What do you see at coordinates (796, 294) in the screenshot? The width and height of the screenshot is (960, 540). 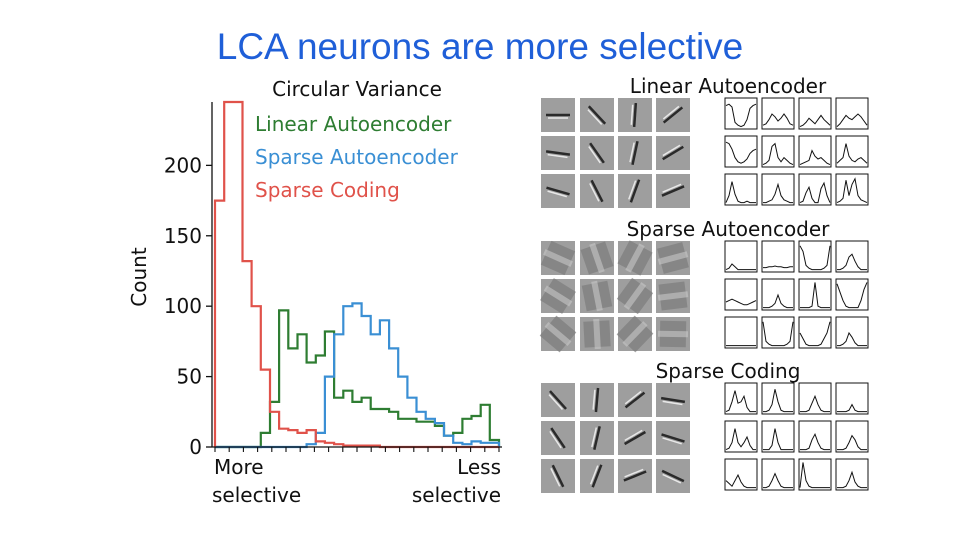 I see `tuning-curve-grids` at bounding box center [796, 294].